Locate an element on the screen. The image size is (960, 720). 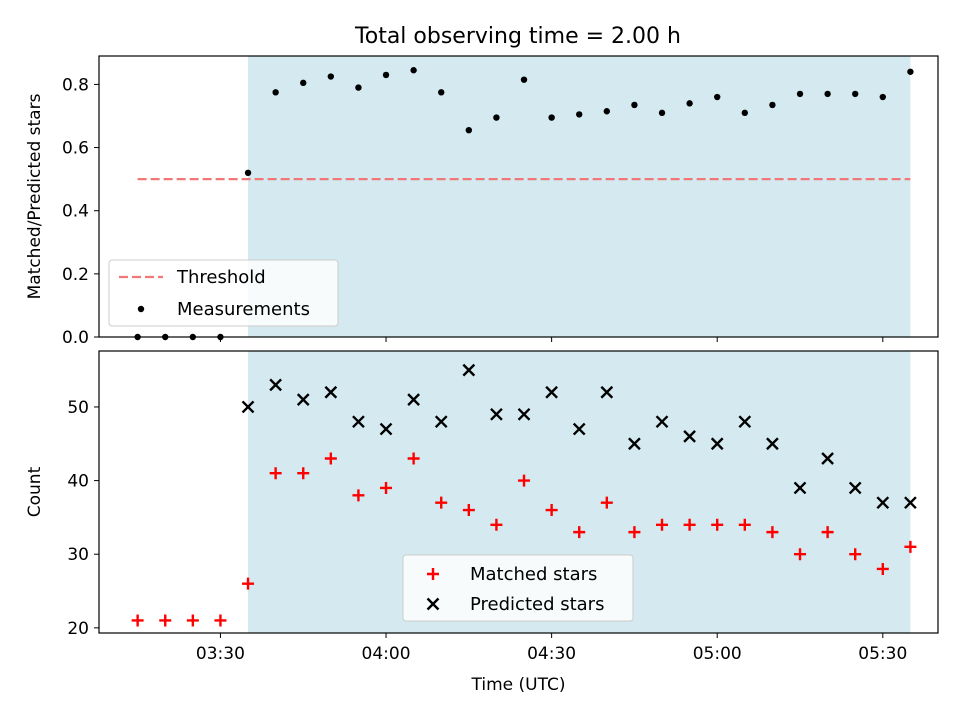
x-tick-label: 05:30 is located at coordinates (882, 654).